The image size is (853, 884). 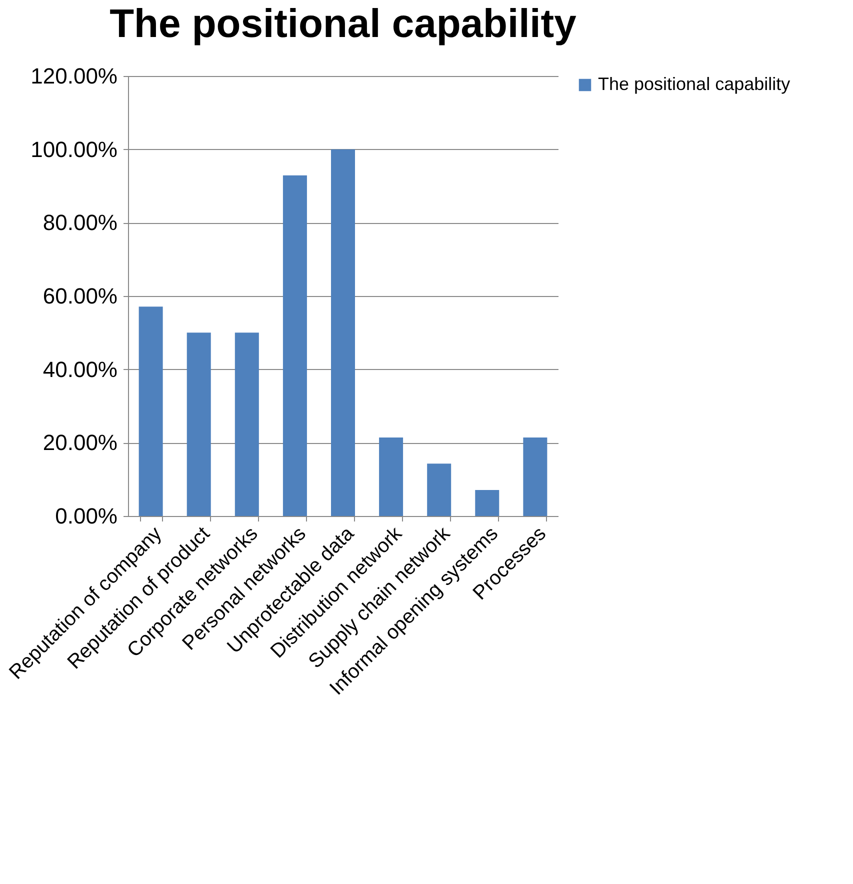 I want to click on legend-label: The positional capability, so click(x=694, y=84).